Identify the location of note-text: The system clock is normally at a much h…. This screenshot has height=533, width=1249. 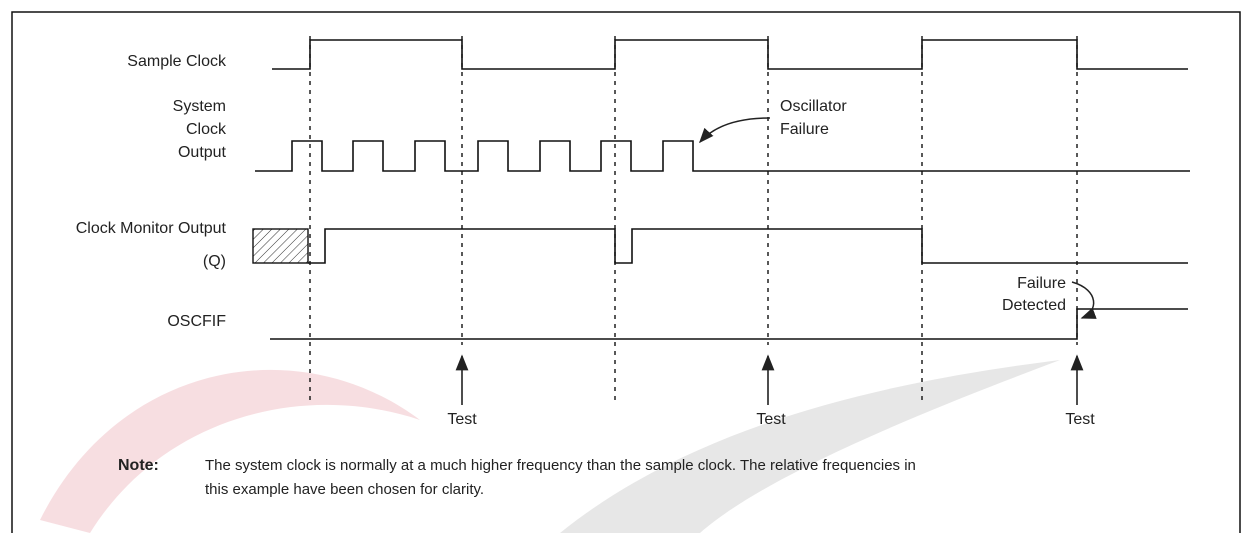
(560, 465).